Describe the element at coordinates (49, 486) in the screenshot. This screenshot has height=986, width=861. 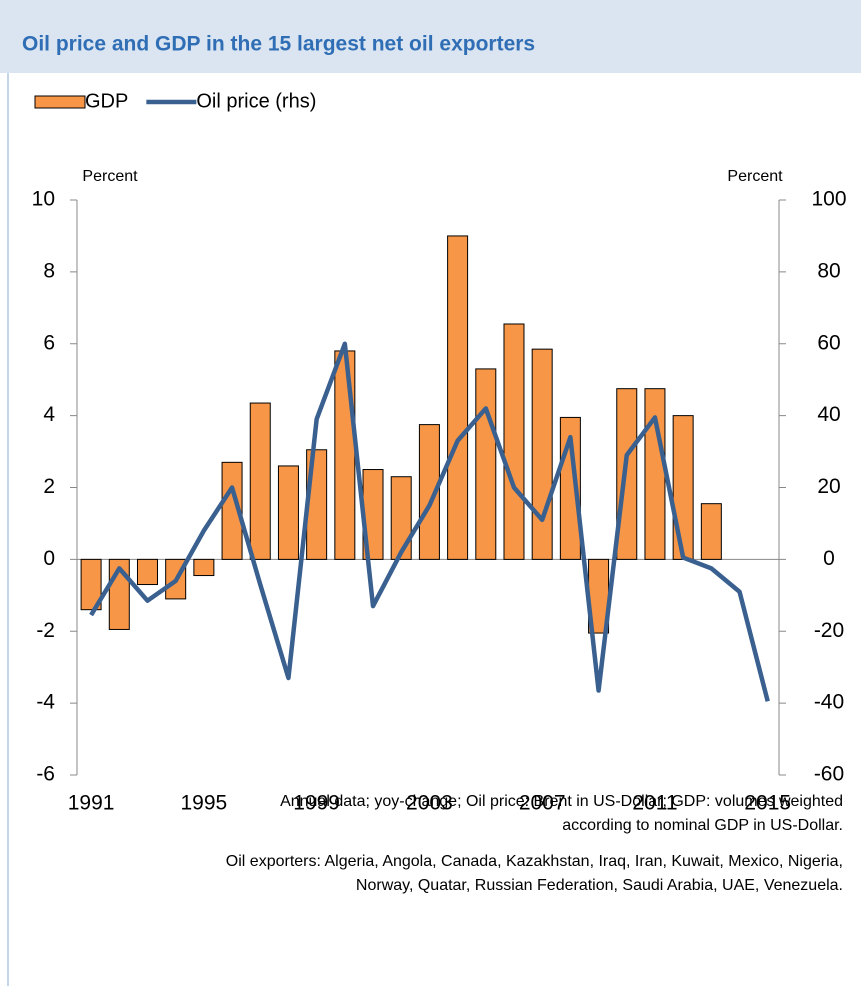
I see `y-tick-label: 2` at that location.